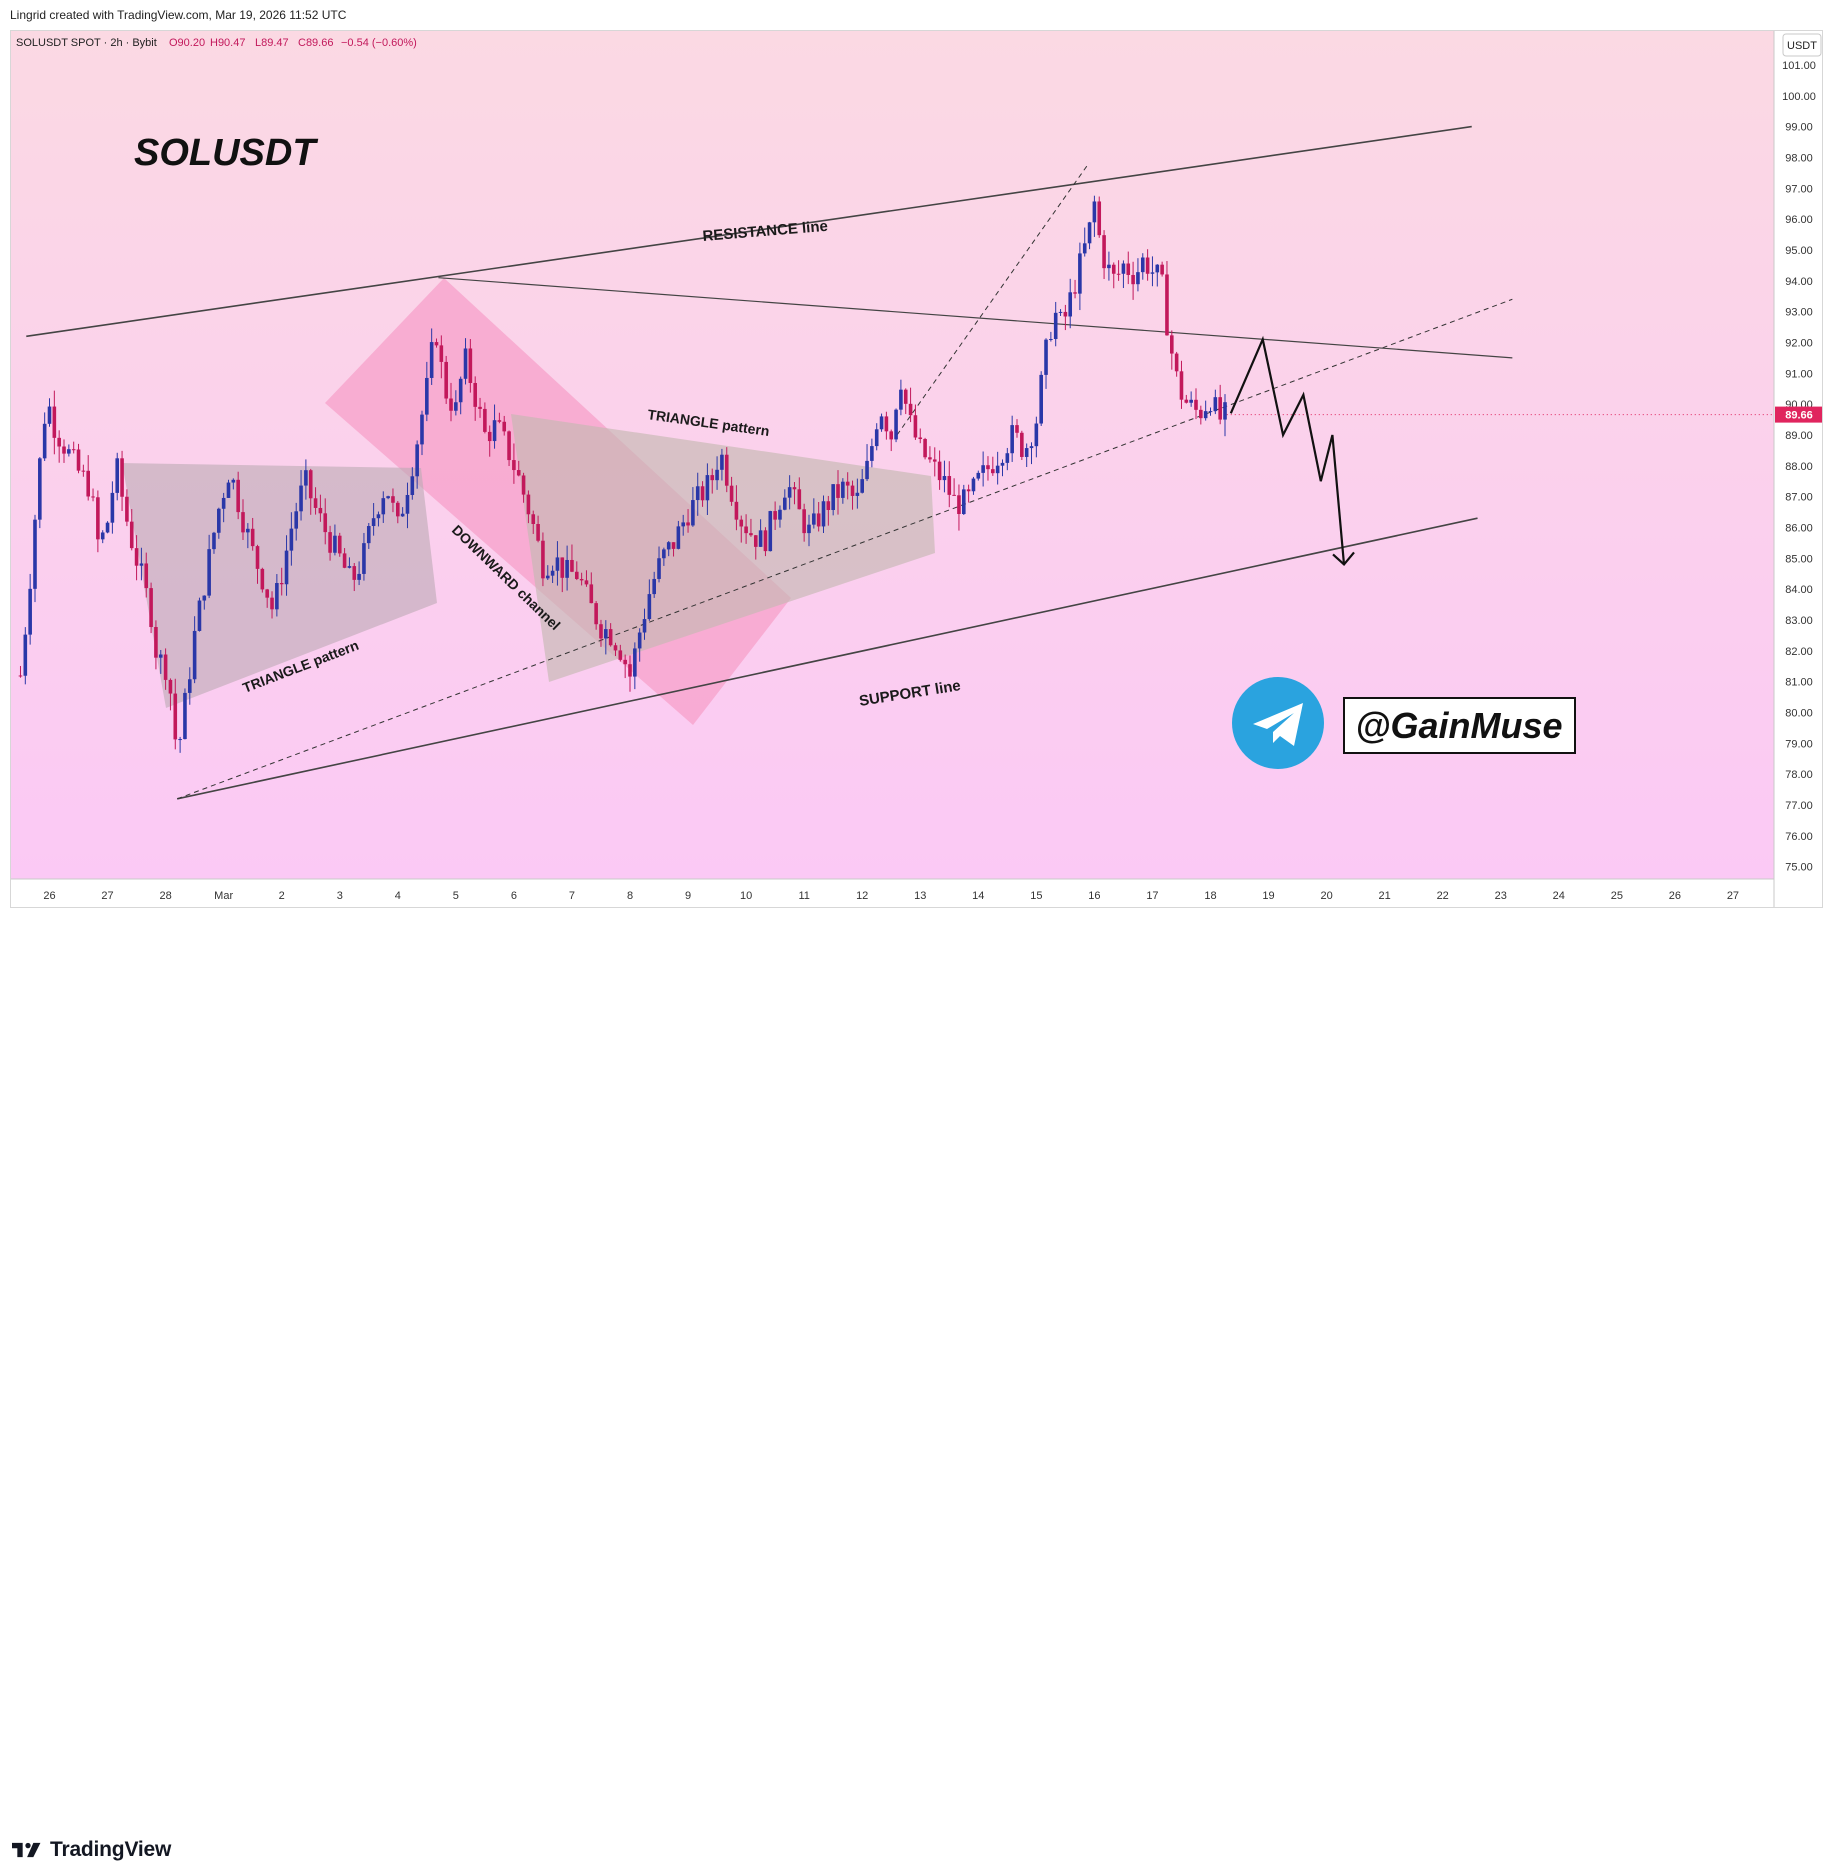 The height and width of the screenshot is (1862, 1835). What do you see at coordinates (1799, 282) in the screenshot?
I see `price-tick-label: 94.00` at bounding box center [1799, 282].